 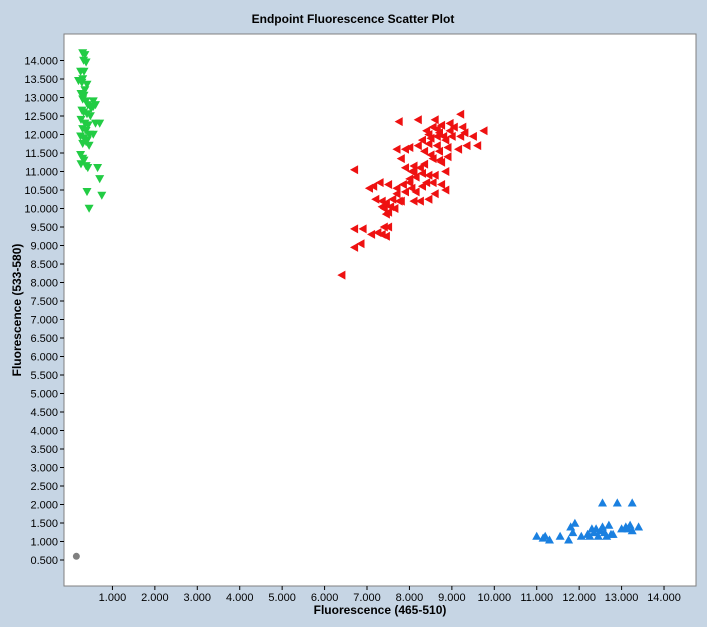 What do you see at coordinates (536, 598) in the screenshot?
I see `x-tick-label: 11.000` at bounding box center [536, 598].